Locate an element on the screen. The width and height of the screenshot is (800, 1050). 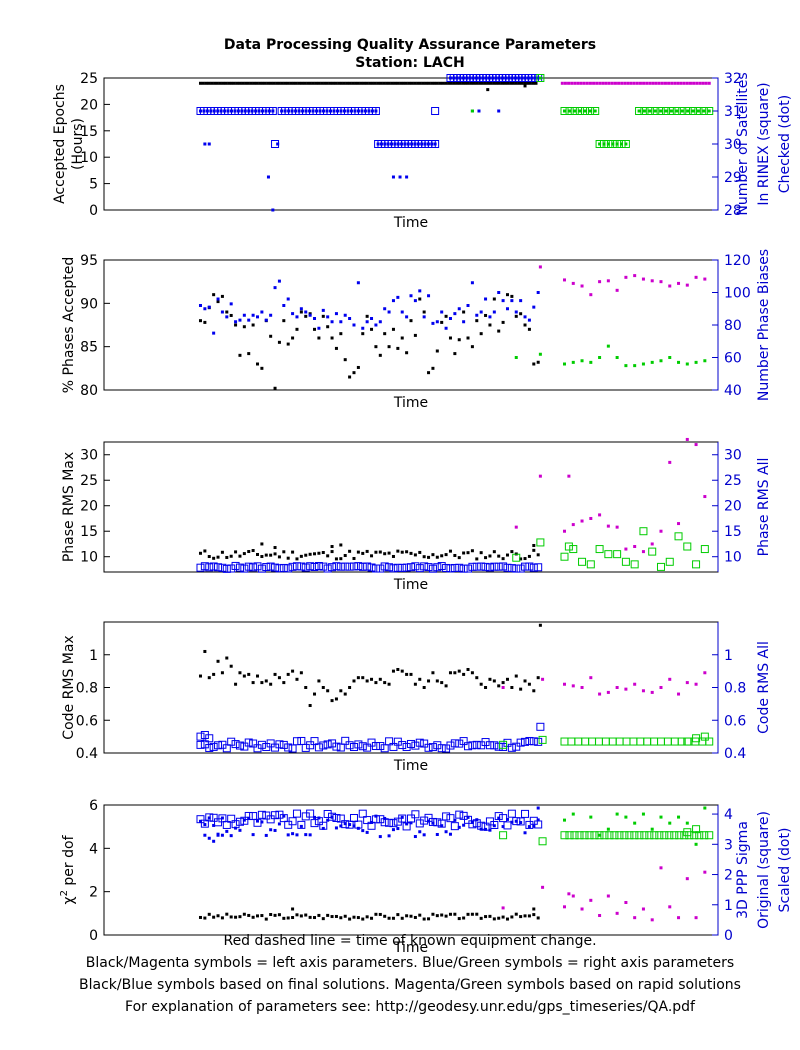
x-axis-label: Time is located at coordinates (410, 223).